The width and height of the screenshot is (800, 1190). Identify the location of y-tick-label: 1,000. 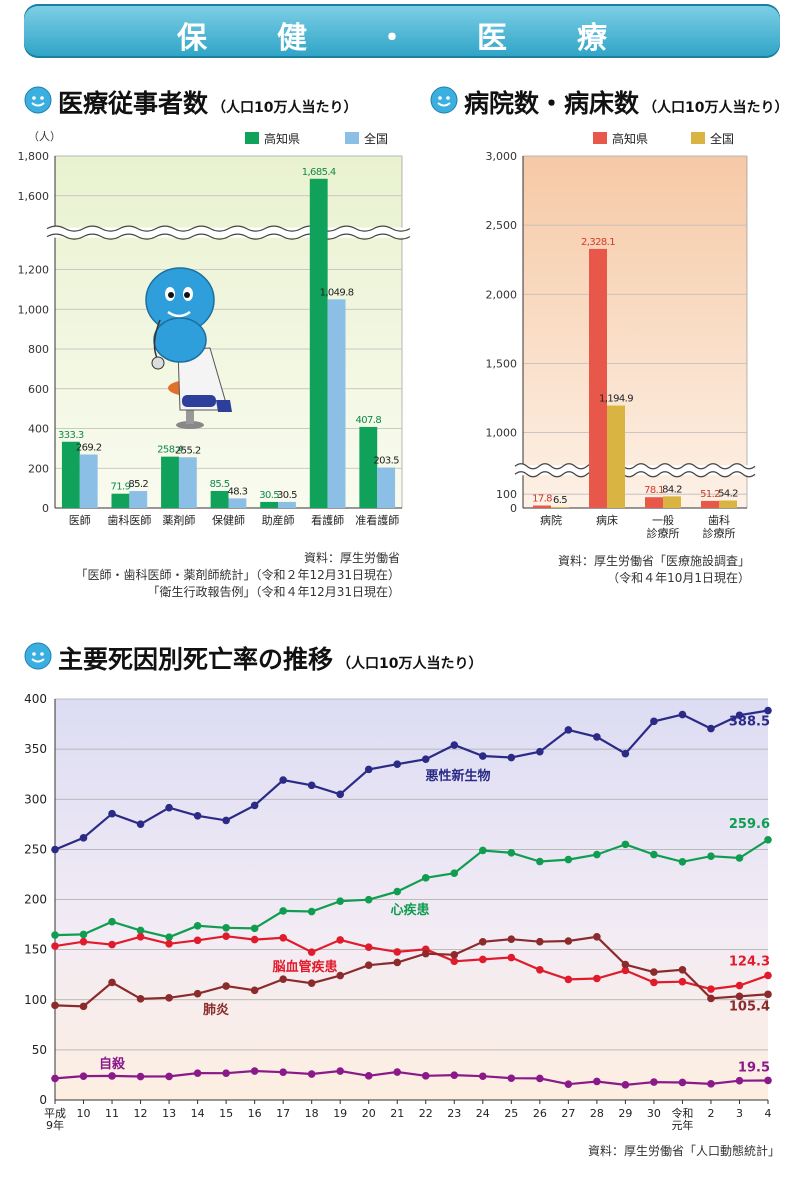
(34, 309).